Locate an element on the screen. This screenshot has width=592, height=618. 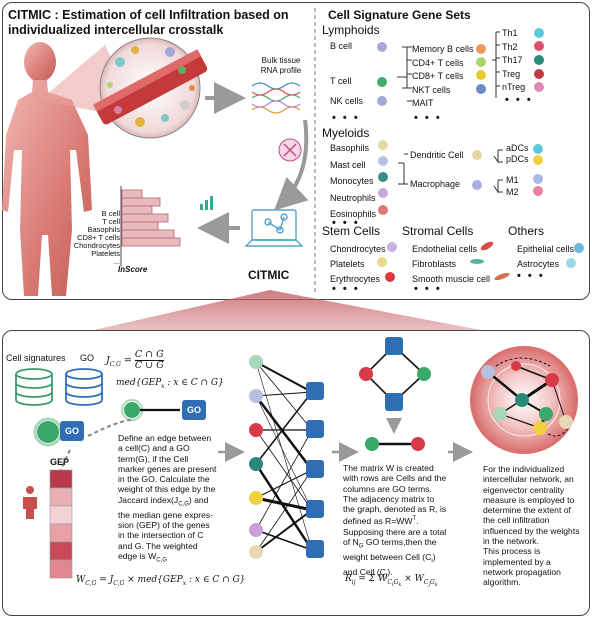
jaccard-formula: JC,G = C ∩ G C ∪ G is located at coordinates (135, 360).